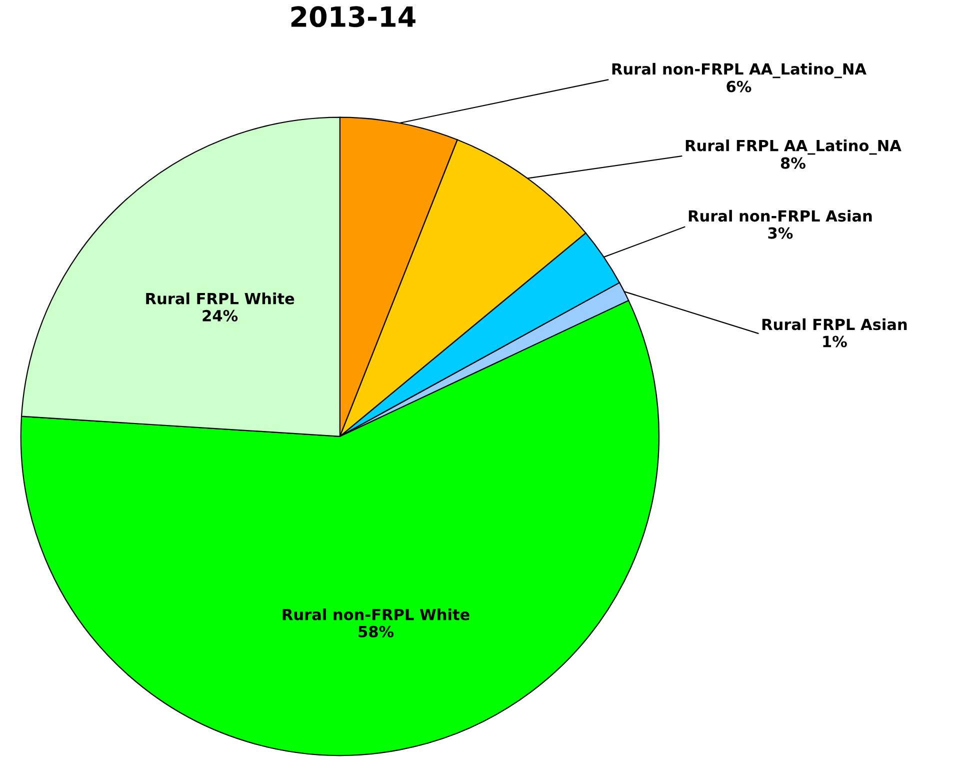  Describe the element at coordinates (739, 70) in the screenshot. I see `slice-label: Rural non-FRPL AA_Latino_NA` at that location.